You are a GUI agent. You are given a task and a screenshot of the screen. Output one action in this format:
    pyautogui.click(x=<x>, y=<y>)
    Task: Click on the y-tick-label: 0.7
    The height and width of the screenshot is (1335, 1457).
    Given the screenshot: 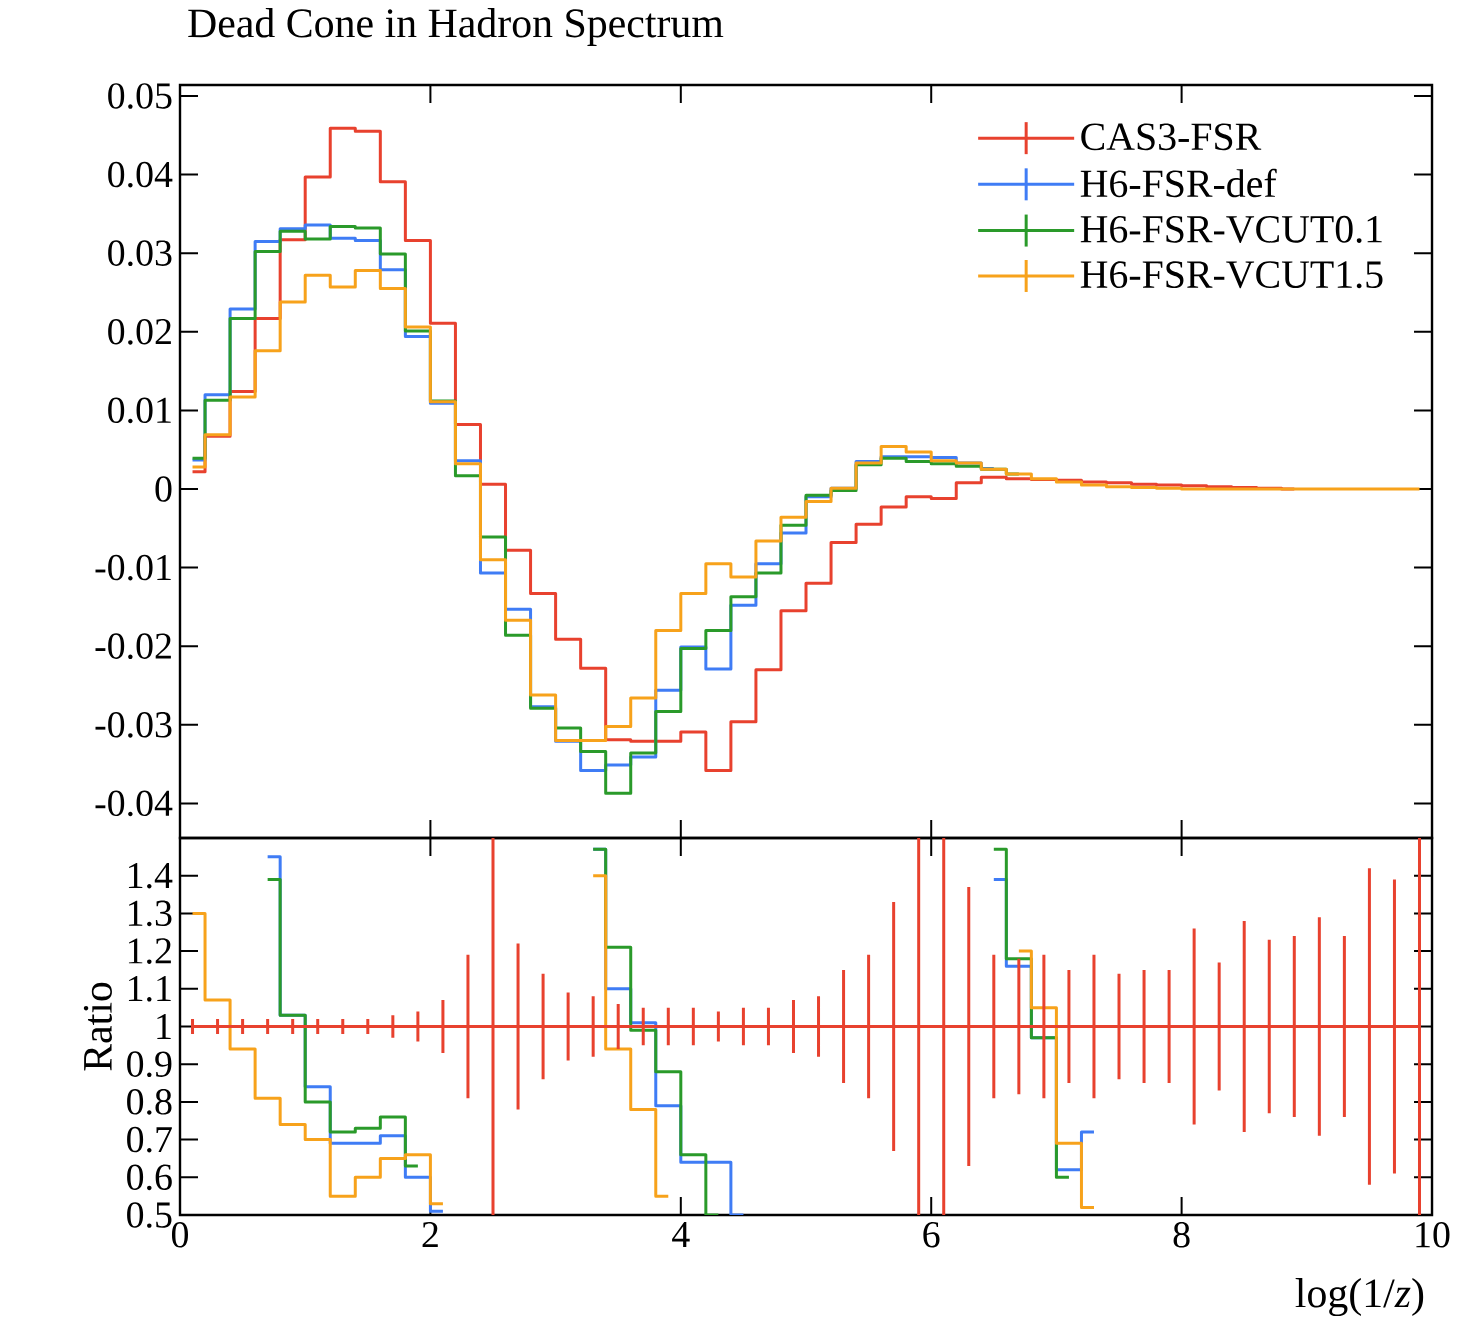 What is the action you would take?
    pyautogui.click(x=149, y=1139)
    